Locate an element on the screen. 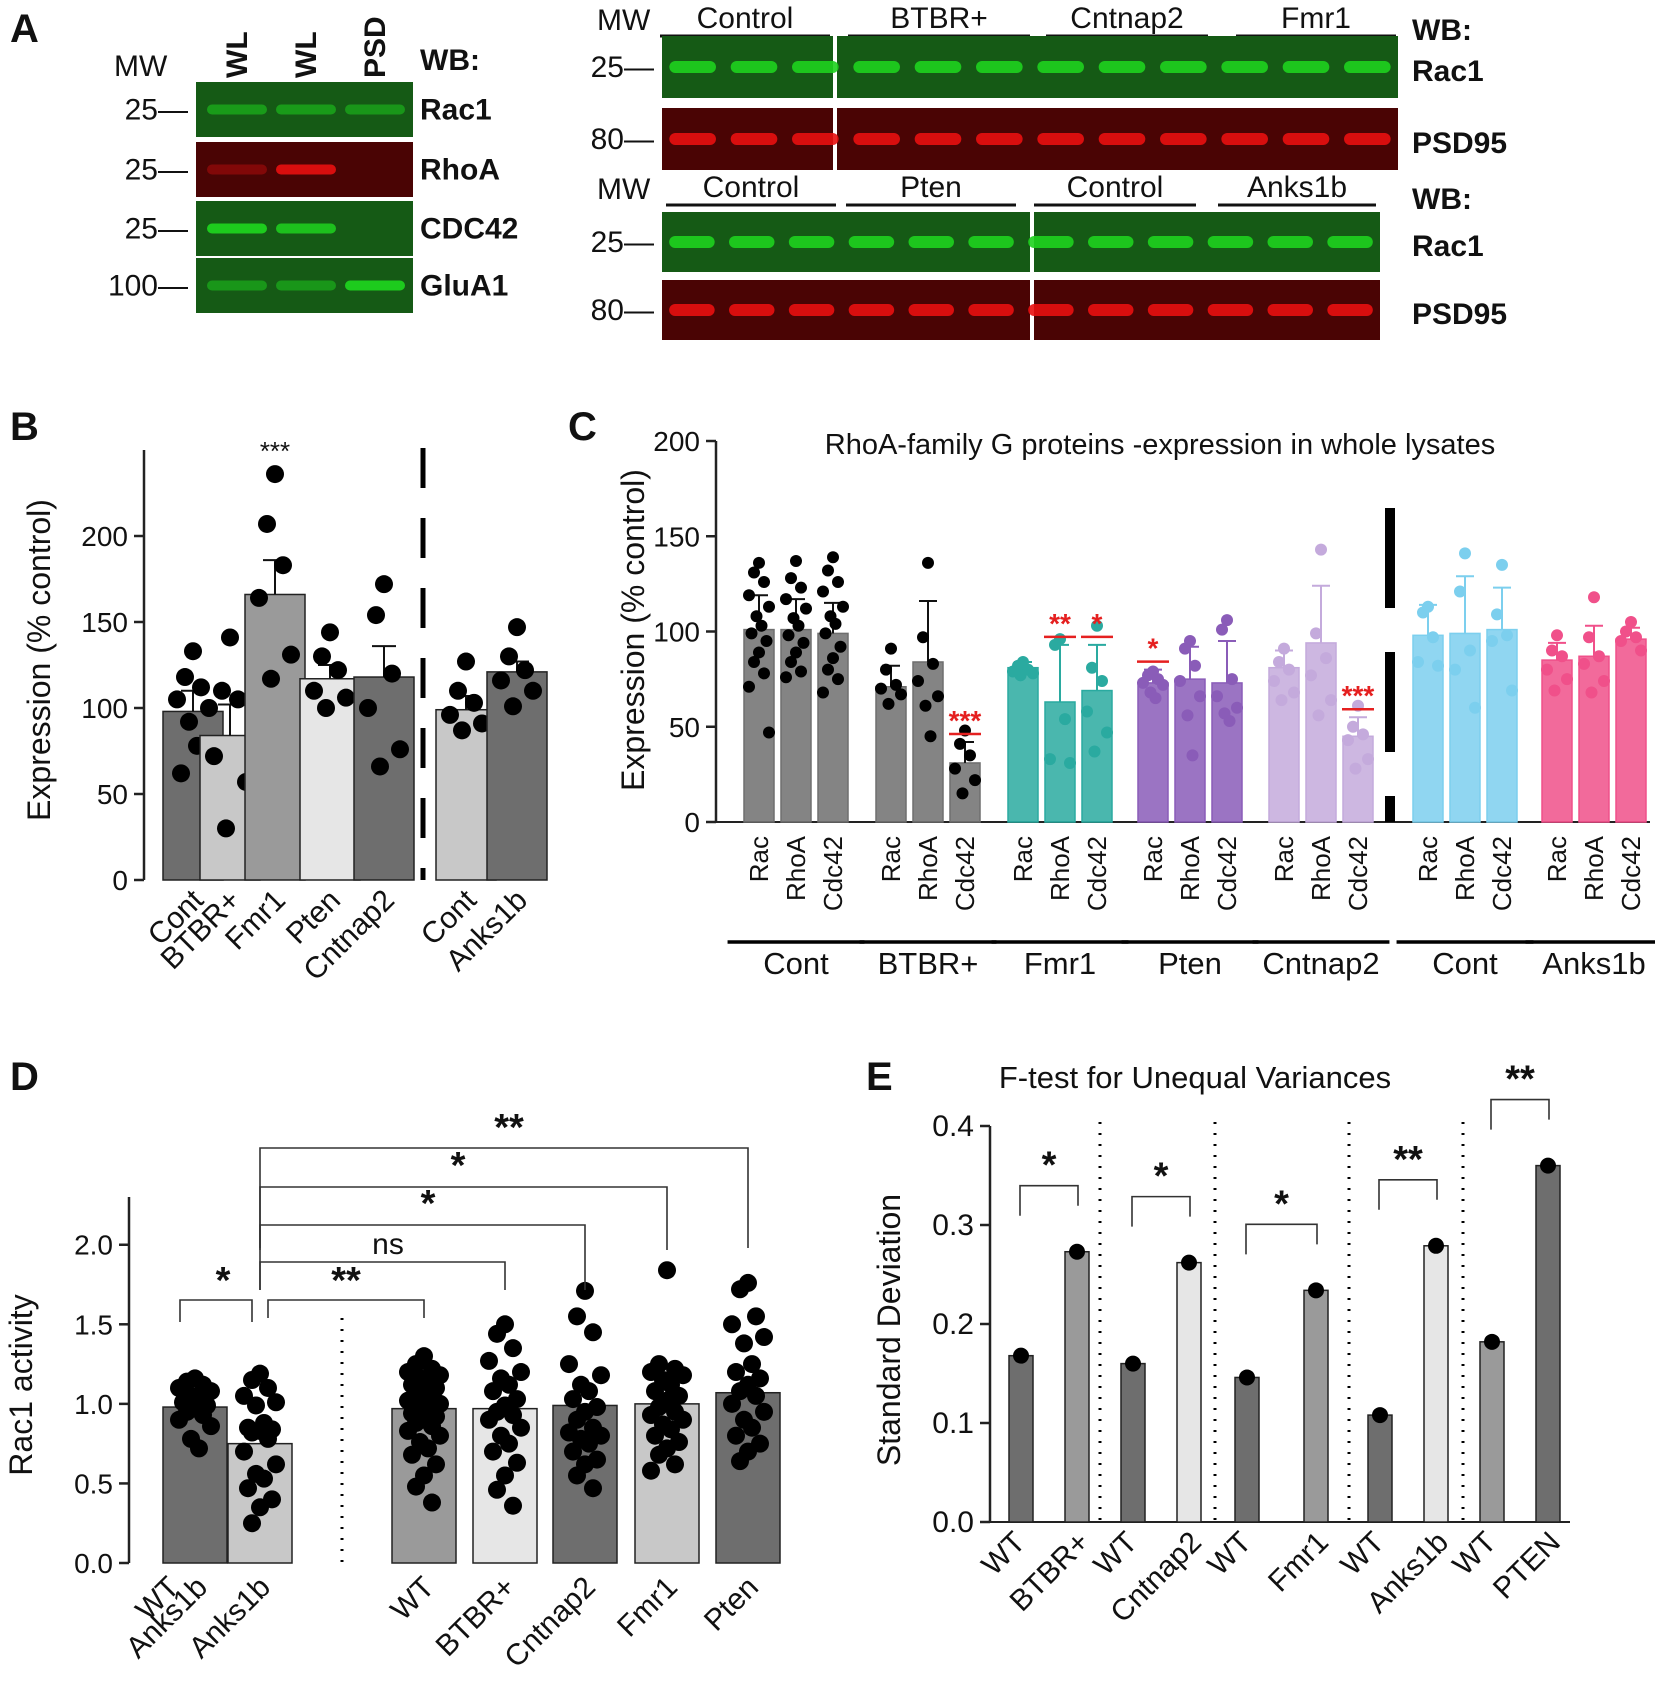 This screenshot has height=1688, width=1655. mw-marker: 80— is located at coordinates (622, 139).